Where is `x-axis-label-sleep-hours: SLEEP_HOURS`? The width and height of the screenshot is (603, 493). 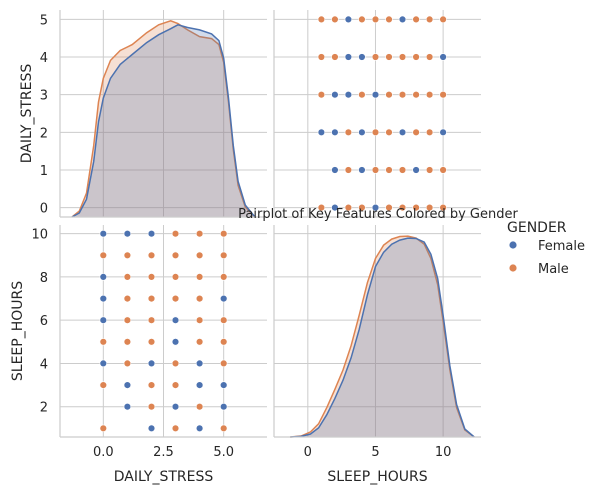
x-axis-label-sleep-hours: SLEEP_HOURS is located at coordinates (377, 477).